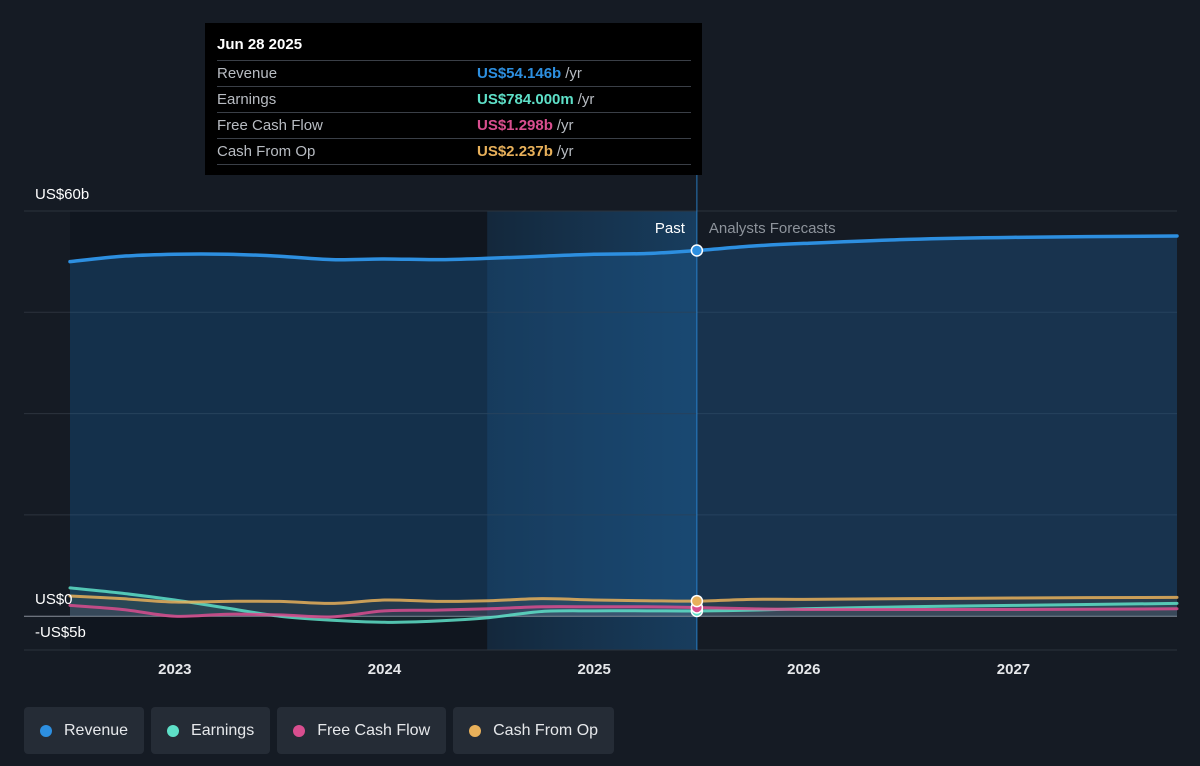 The width and height of the screenshot is (1200, 766). I want to click on forecast-label: Analysts Forecasts, so click(772, 228).